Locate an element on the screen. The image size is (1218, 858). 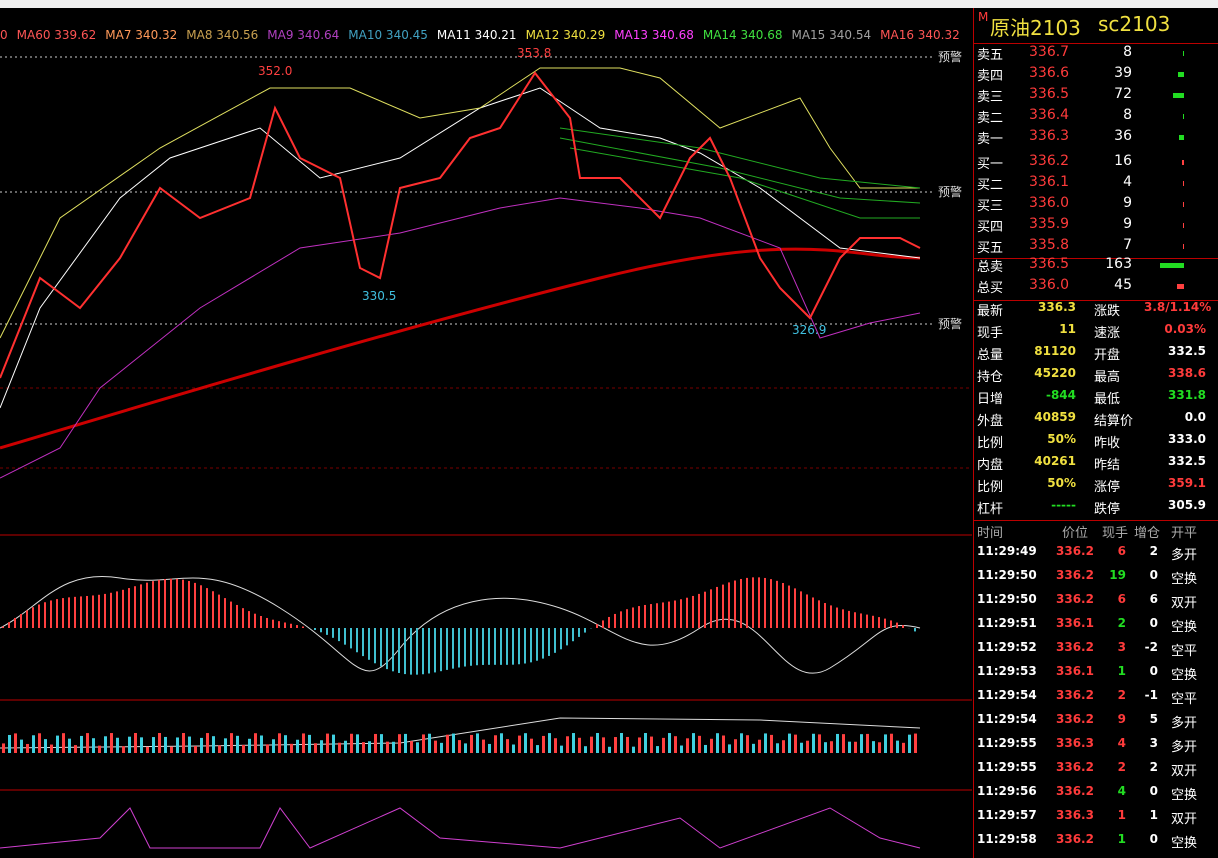
trade-time: 11:29:54 is located at coordinates (1007, 719).